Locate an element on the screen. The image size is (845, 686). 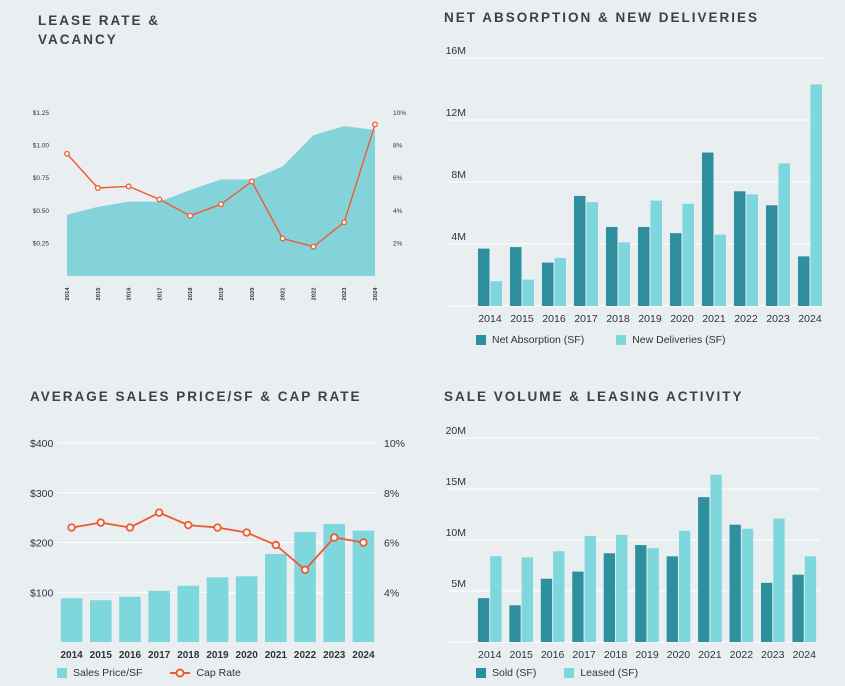
price-legend: Sales Price/SF Cap Rate is located at coordinates (149, 673).